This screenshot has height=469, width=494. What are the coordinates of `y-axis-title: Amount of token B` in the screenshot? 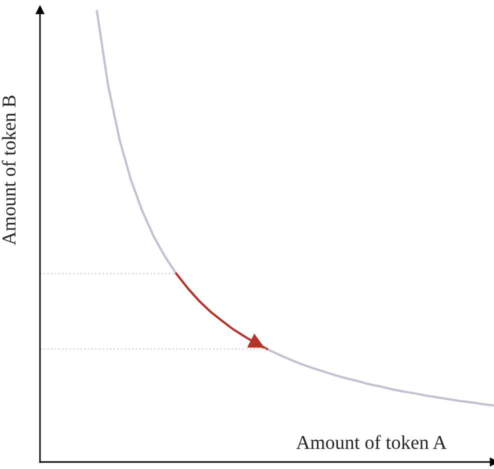 It's located at (9, 171).